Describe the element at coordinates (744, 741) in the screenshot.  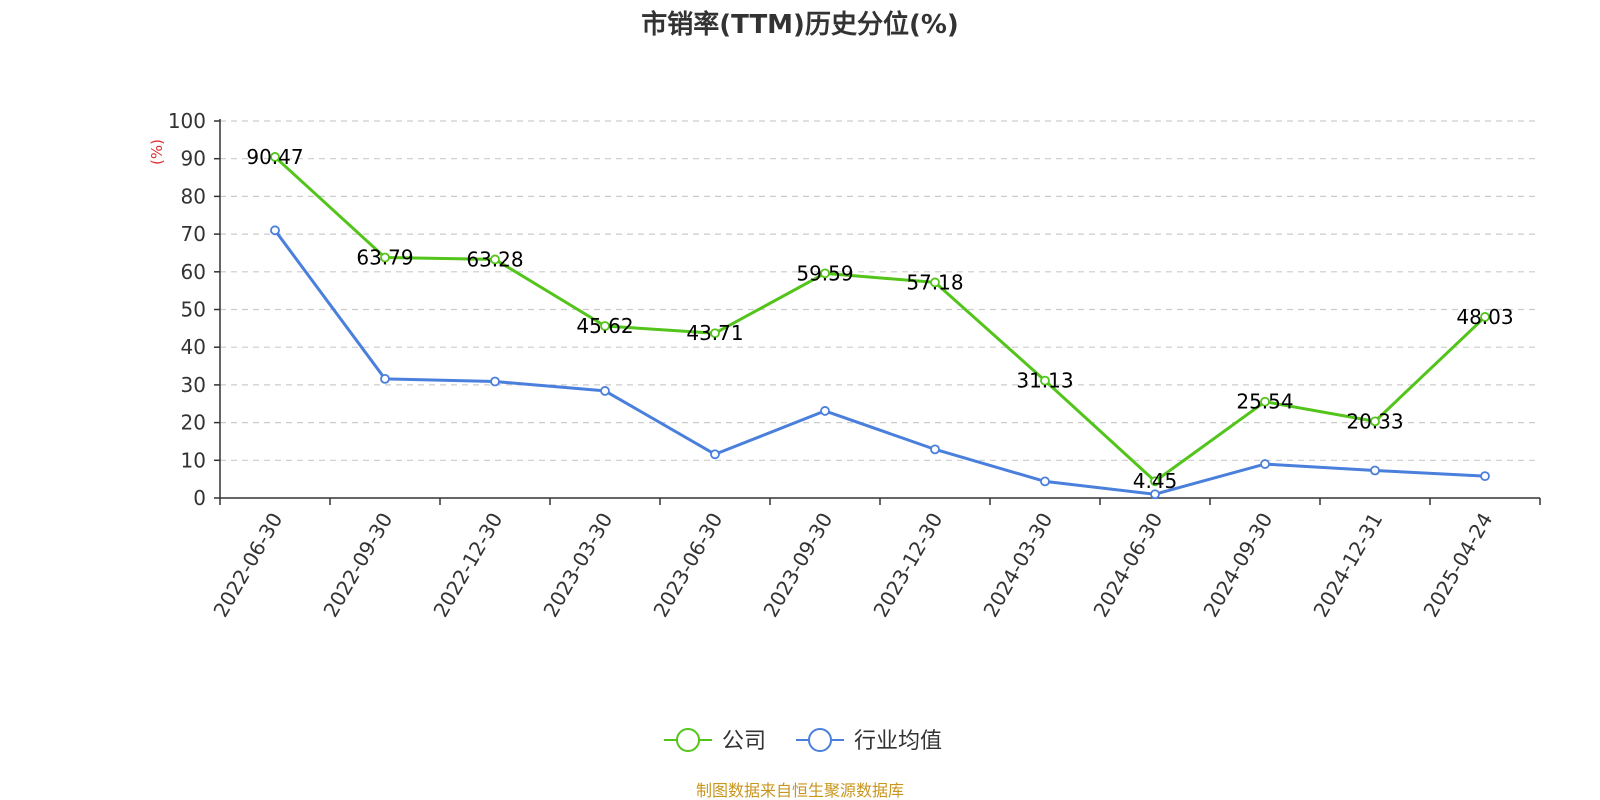
I see `legend-label: 公司` at that location.